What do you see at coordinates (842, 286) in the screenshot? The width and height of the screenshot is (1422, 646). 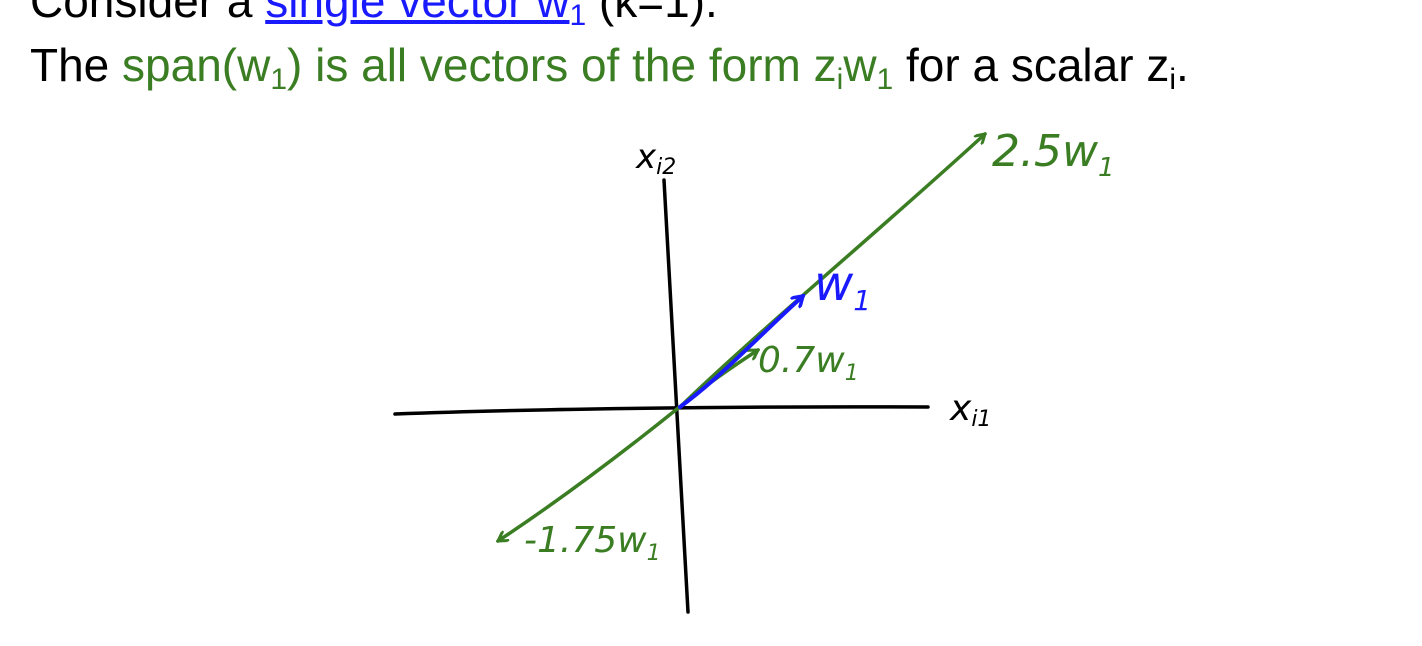 I see `w1-label: w1` at bounding box center [842, 286].